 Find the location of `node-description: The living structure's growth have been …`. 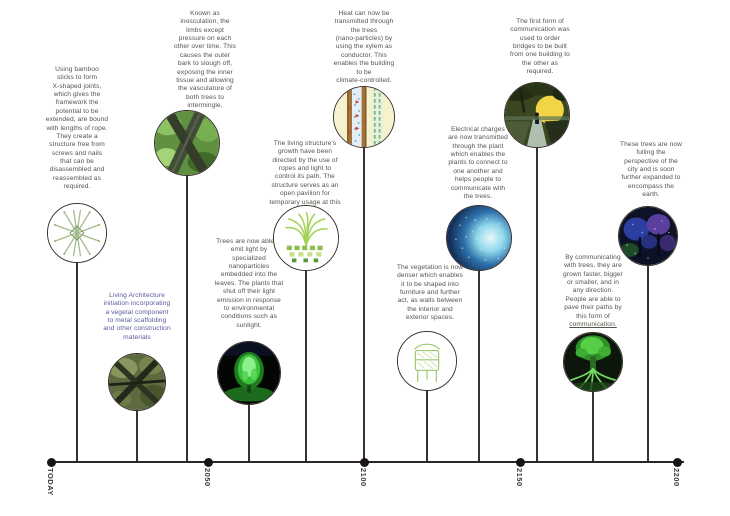

node-description: The living structure's growth have been … is located at coordinates (305, 177).